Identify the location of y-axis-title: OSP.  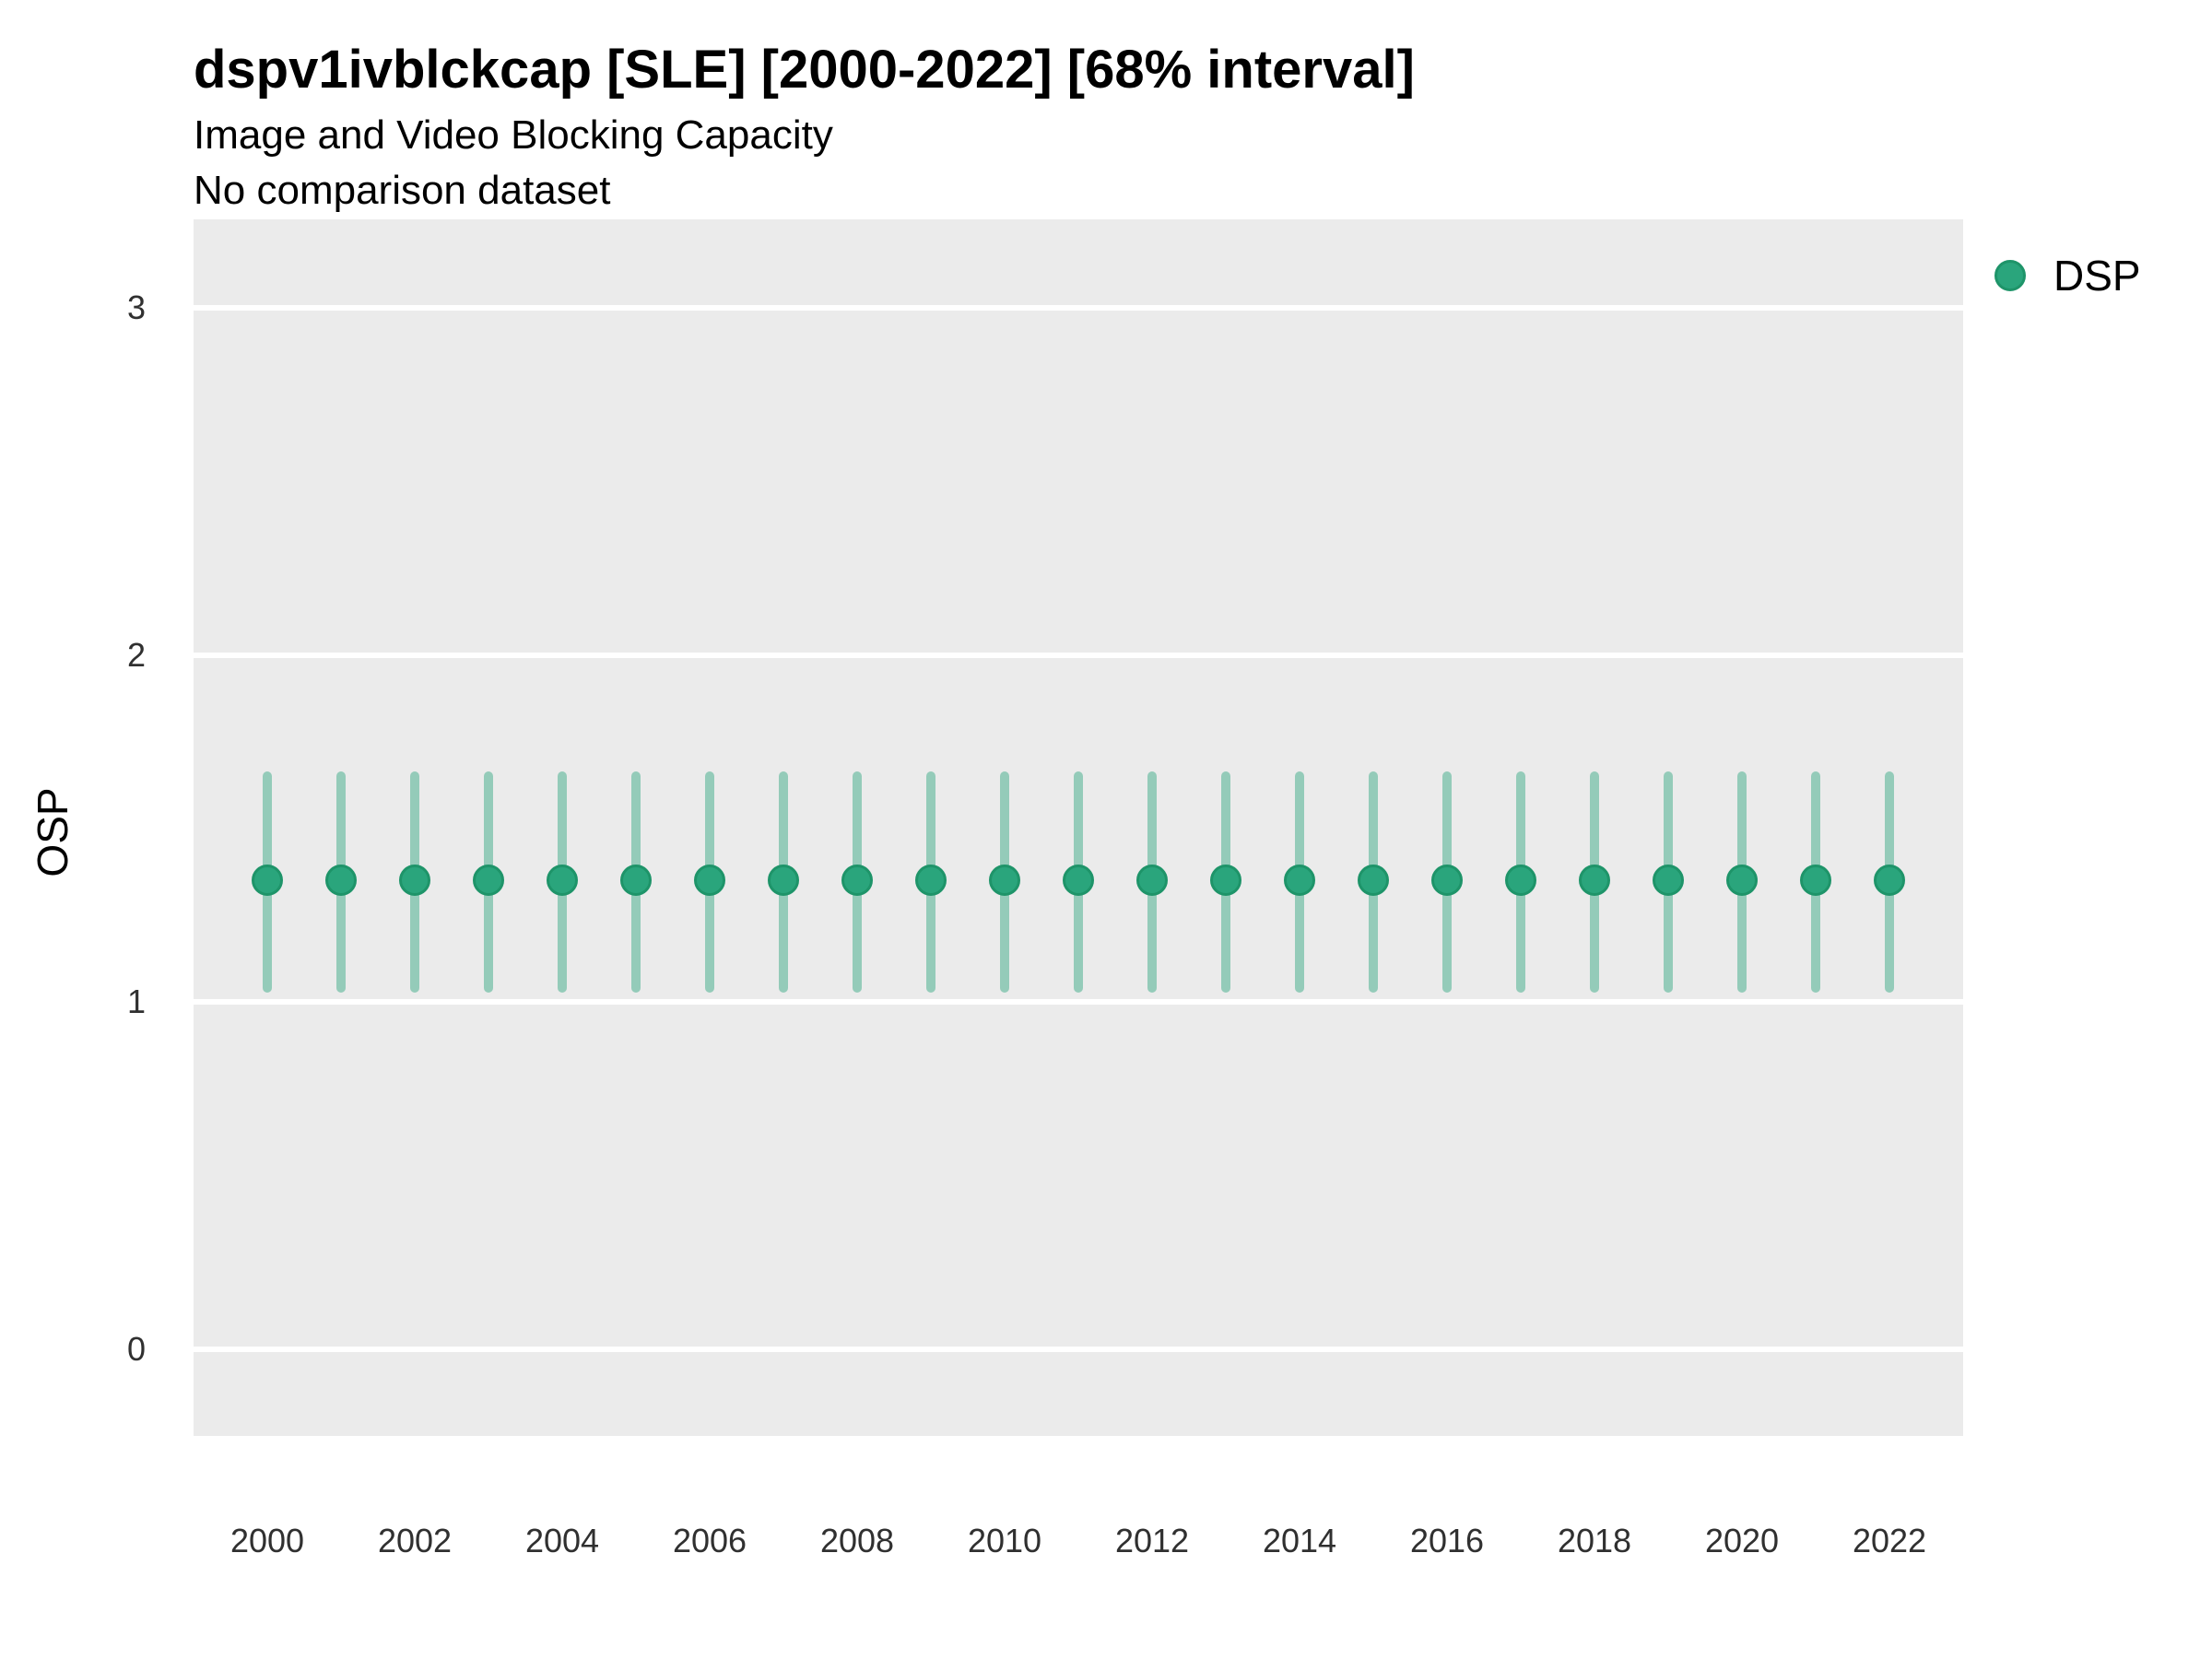
(52, 832).